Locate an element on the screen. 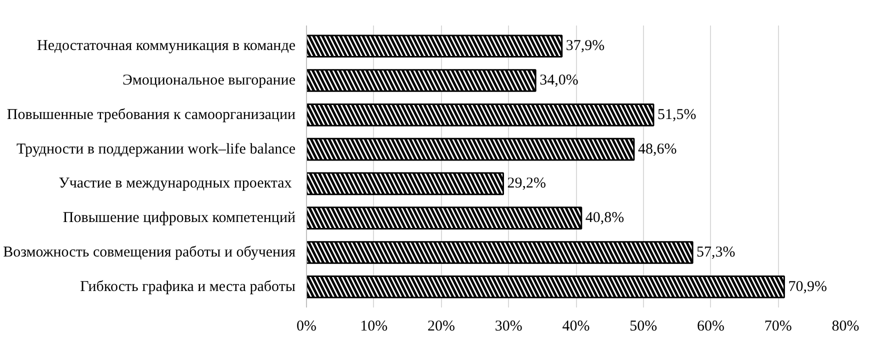  y-tick-label: Участие в международных проектах is located at coordinates (175, 184).